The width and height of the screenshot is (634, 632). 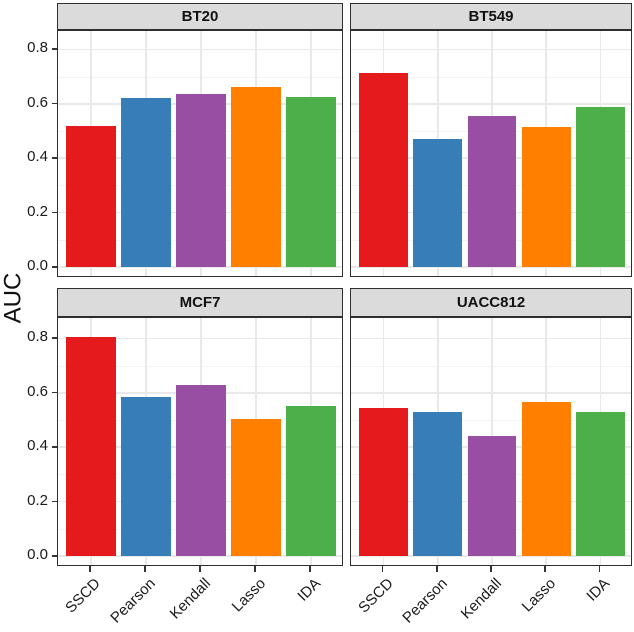 I want to click on facet-title: MCF7, so click(x=200, y=302).